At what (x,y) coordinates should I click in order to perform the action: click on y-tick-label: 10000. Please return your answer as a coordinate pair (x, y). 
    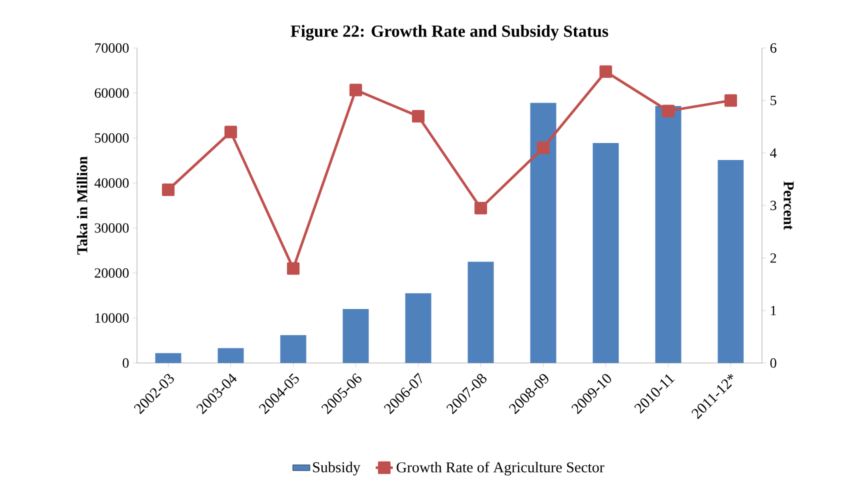
    Looking at the image, I should click on (112, 318).